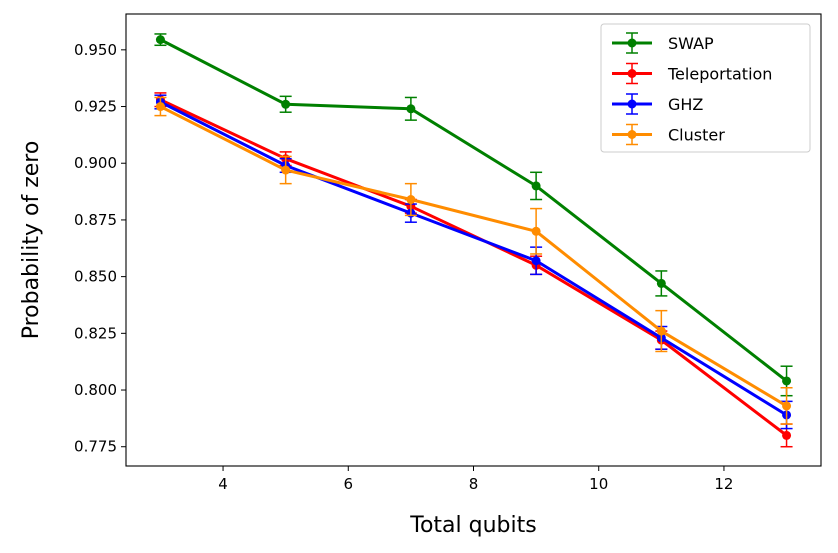  I want to click on x-tick-label: 12, so click(723, 484).